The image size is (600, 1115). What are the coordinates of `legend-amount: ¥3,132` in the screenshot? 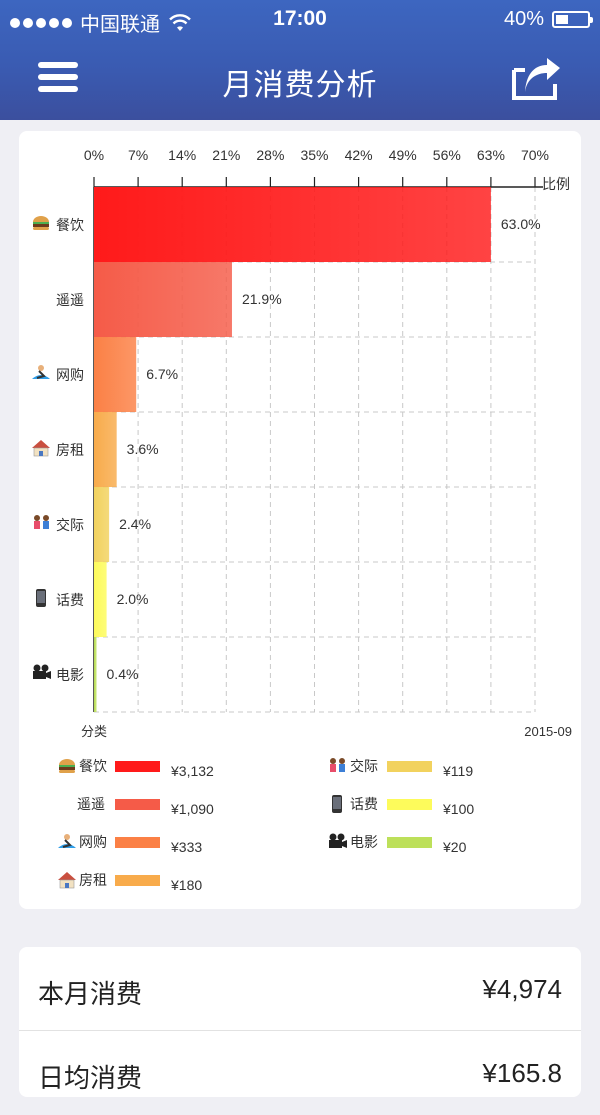 It's located at (192, 771).